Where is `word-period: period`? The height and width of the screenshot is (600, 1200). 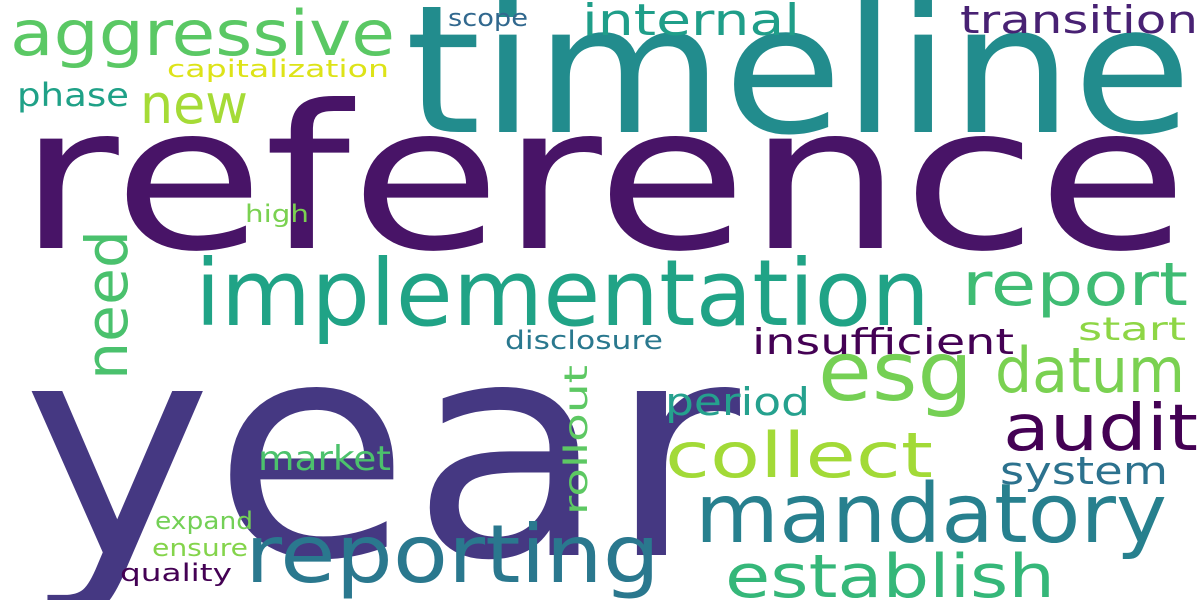 word-period: period is located at coordinates (737, 402).